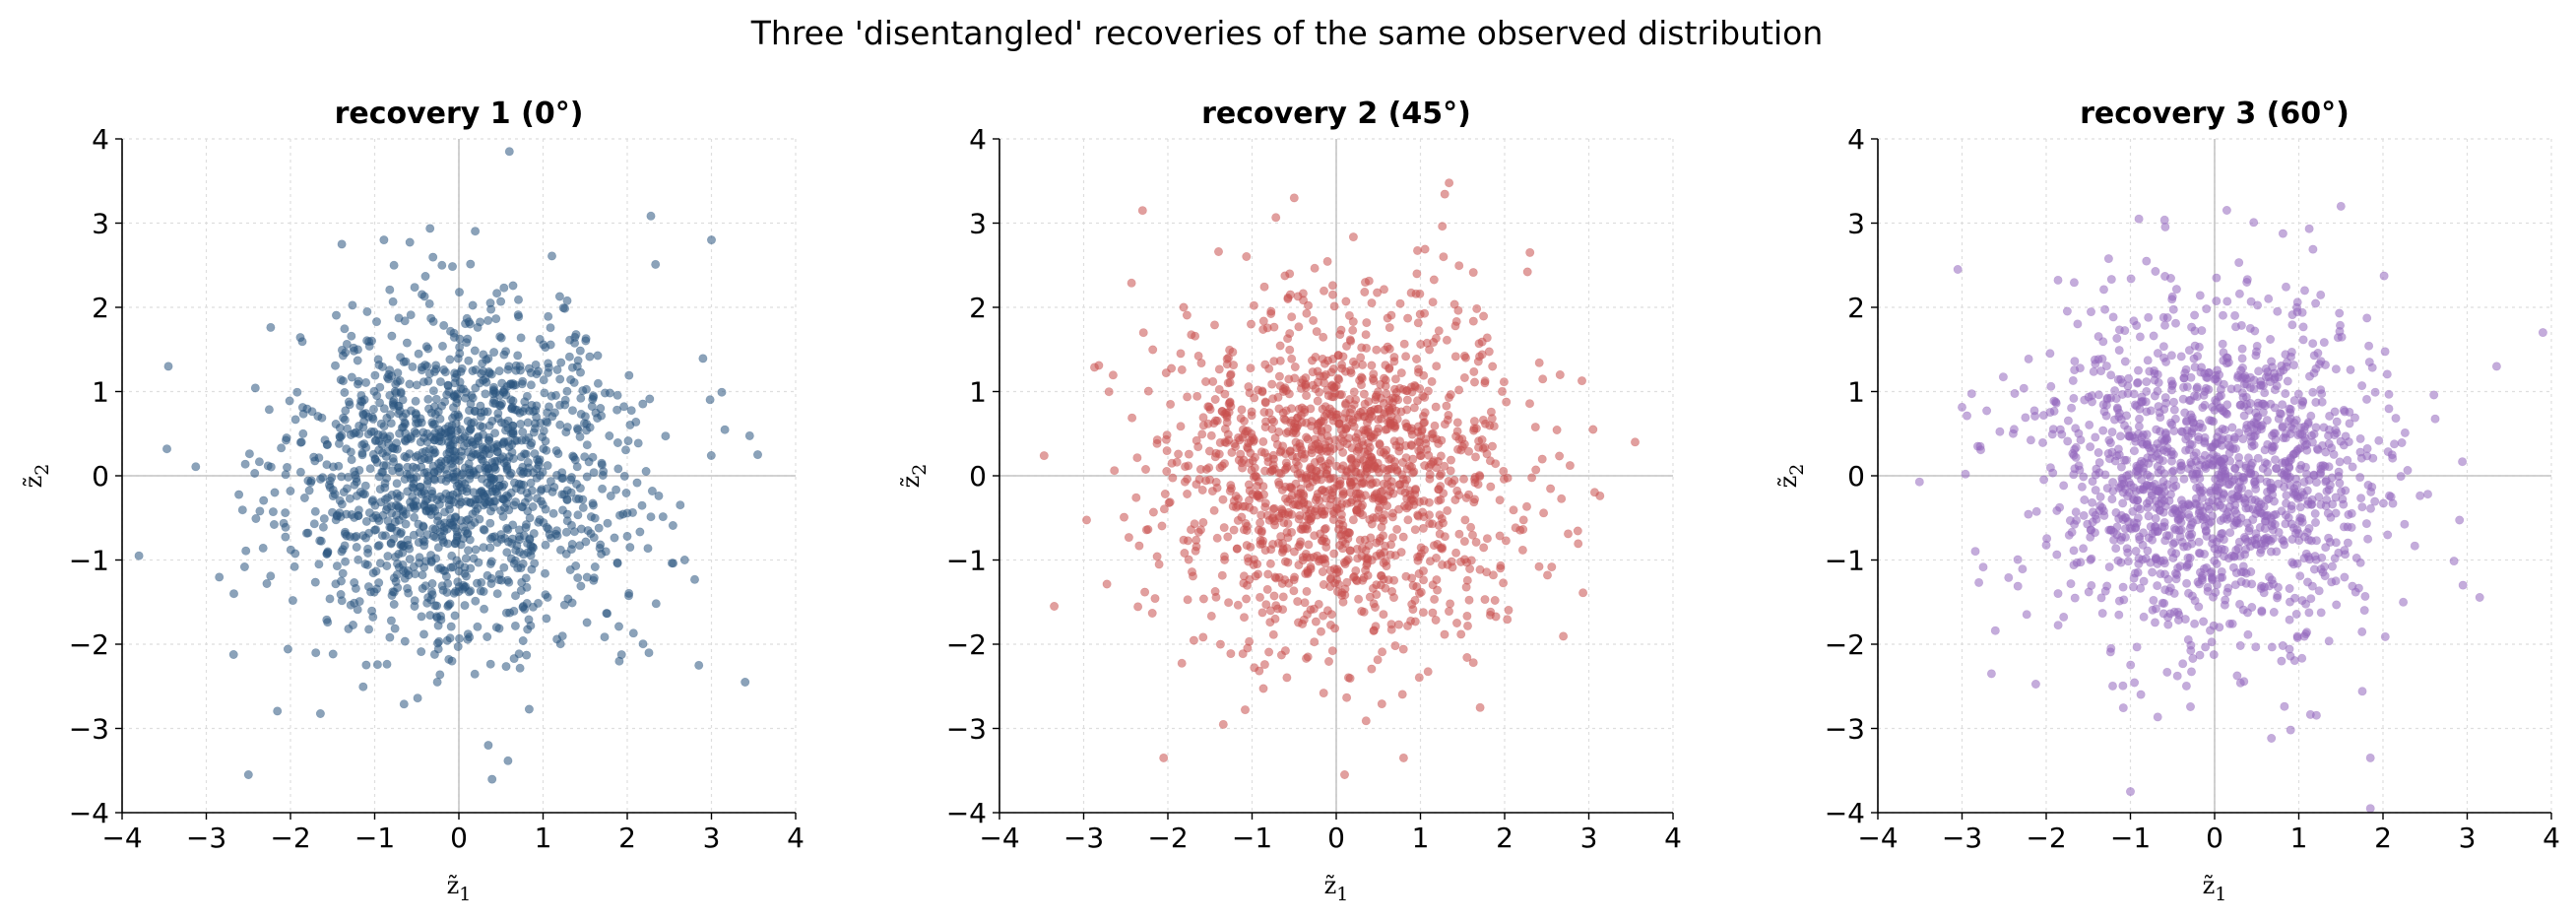 The height and width of the screenshot is (922, 2576). Describe the element at coordinates (1336, 838) in the screenshot. I see `x-tick-label: 0` at that location.